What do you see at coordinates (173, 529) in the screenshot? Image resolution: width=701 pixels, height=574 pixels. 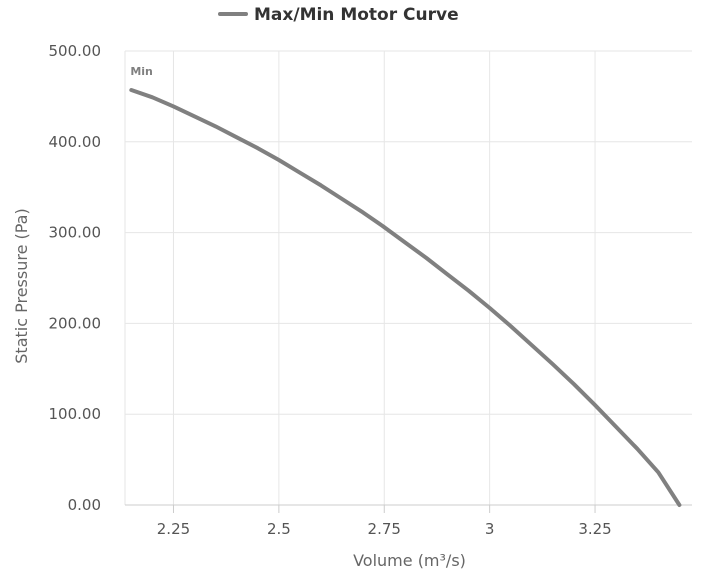 I see `x-tick-label: 2.25` at bounding box center [173, 529].